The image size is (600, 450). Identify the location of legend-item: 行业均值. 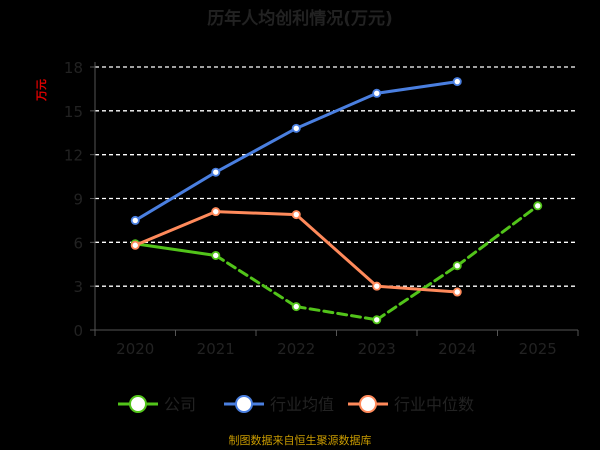
(279, 404).